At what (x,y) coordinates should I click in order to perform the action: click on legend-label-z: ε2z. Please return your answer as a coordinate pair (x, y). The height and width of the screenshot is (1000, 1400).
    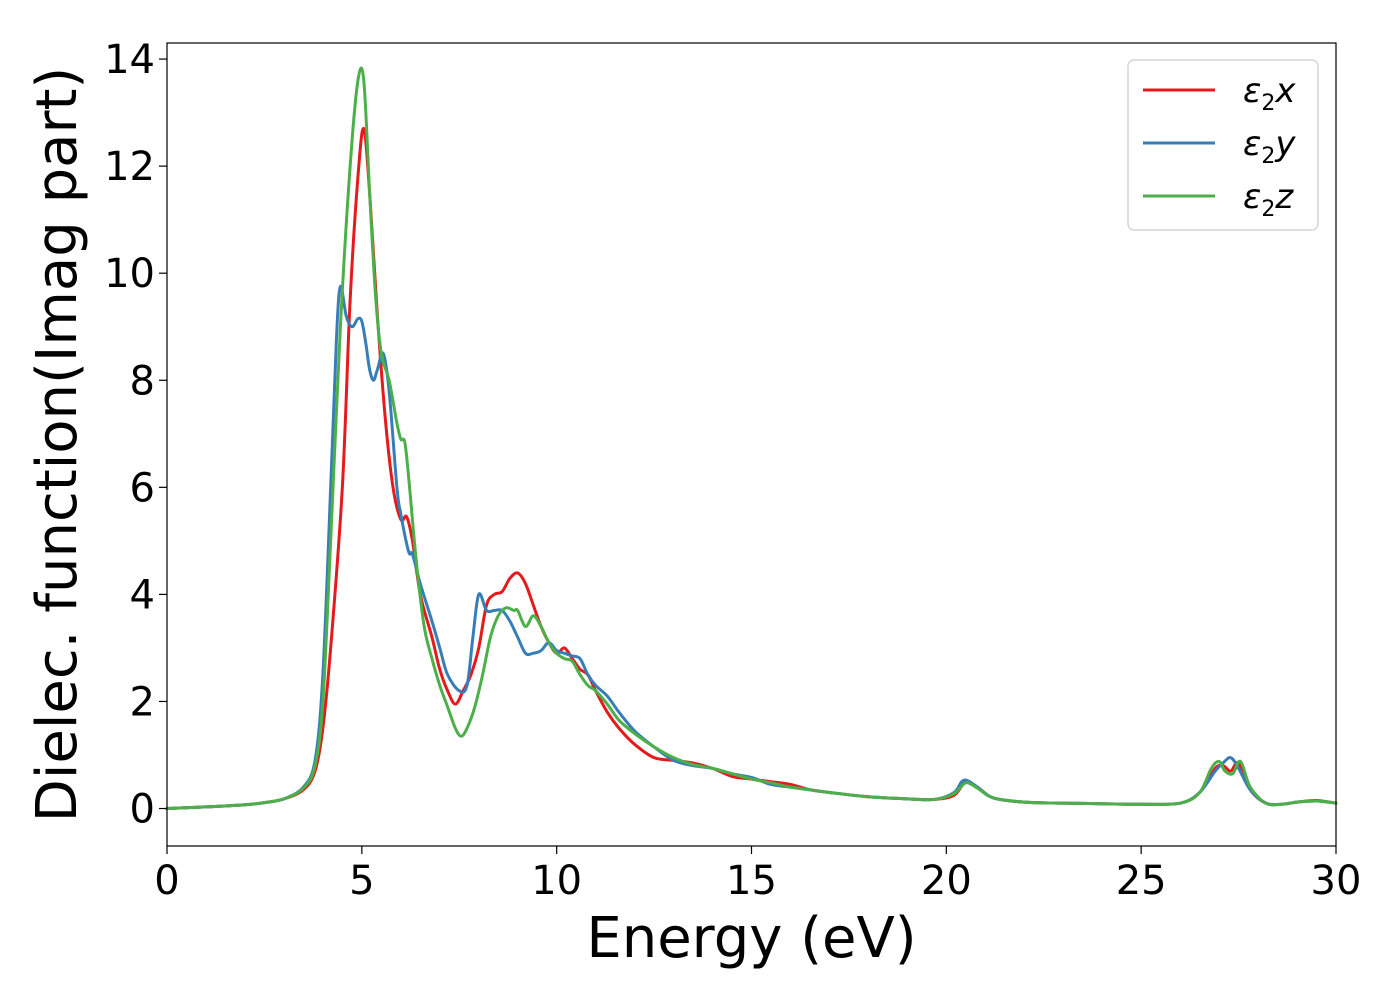
    Looking at the image, I should click on (1268, 199).